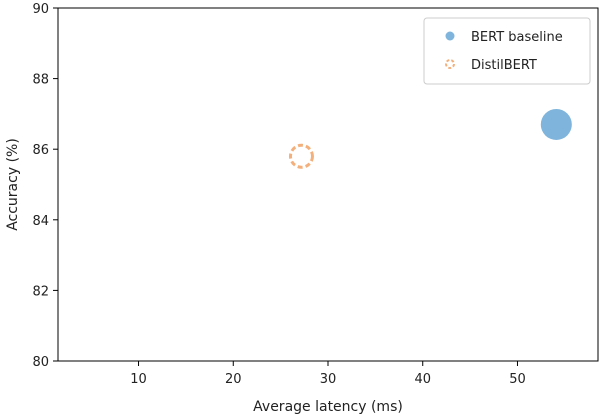 The width and height of the screenshot is (600, 416). What do you see at coordinates (328, 379) in the screenshot?
I see `x-tick-label: 30` at bounding box center [328, 379].